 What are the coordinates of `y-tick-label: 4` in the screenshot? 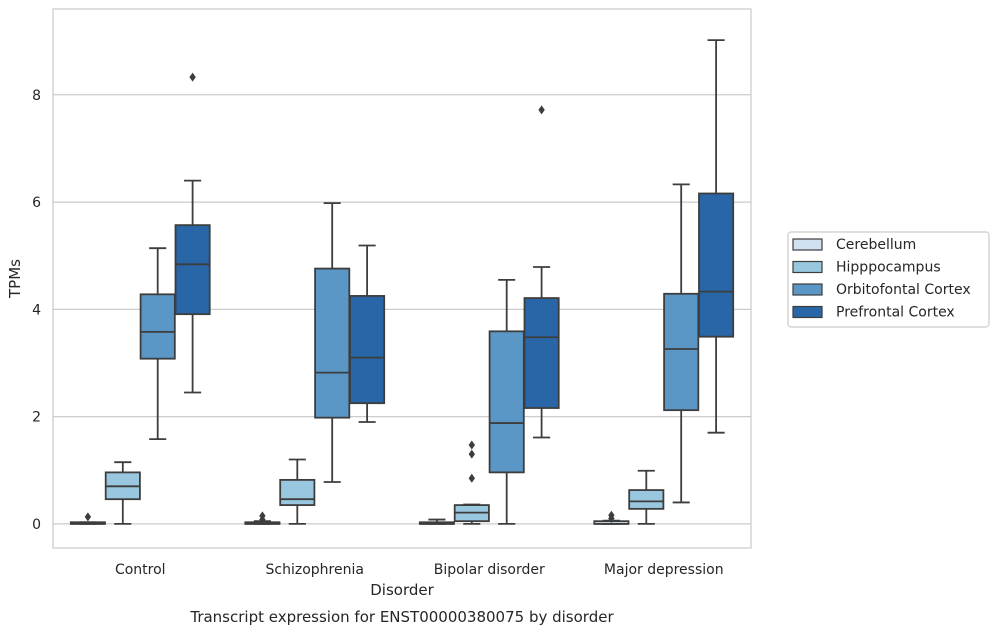 It's located at (36, 310).